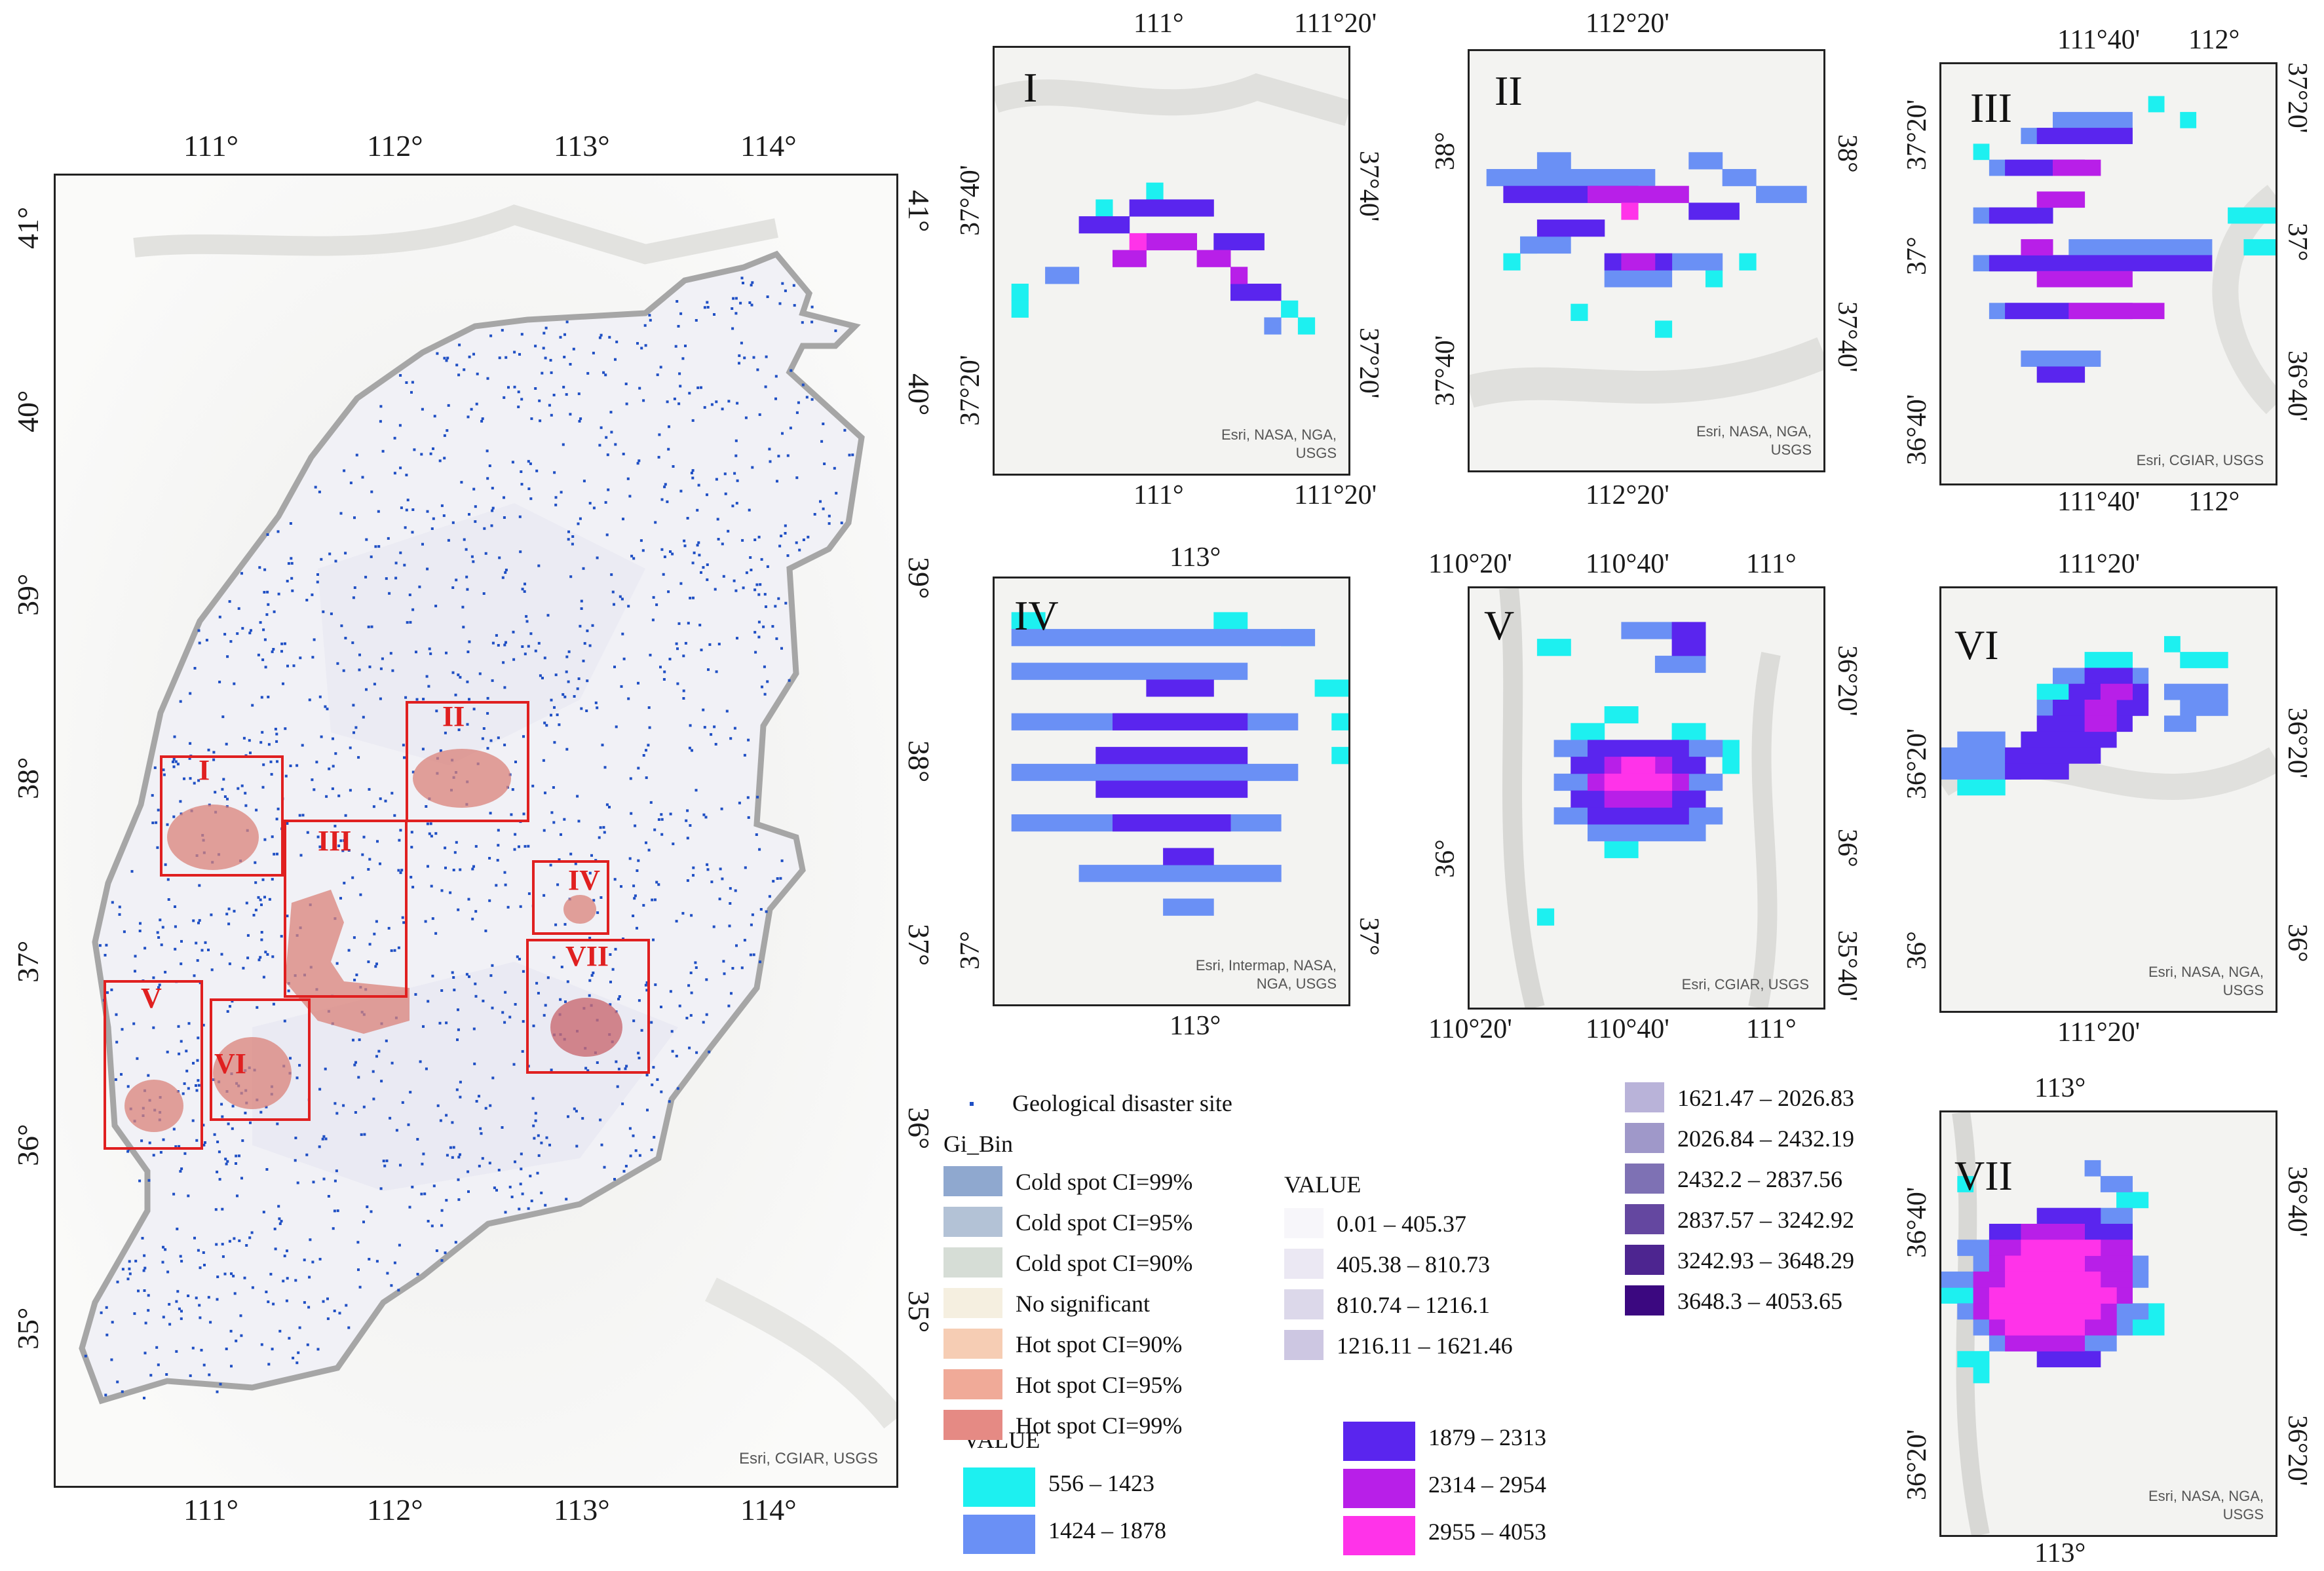  What do you see at coordinates (584, 880) in the screenshot?
I see `box-label-IV: IV` at bounding box center [584, 880].